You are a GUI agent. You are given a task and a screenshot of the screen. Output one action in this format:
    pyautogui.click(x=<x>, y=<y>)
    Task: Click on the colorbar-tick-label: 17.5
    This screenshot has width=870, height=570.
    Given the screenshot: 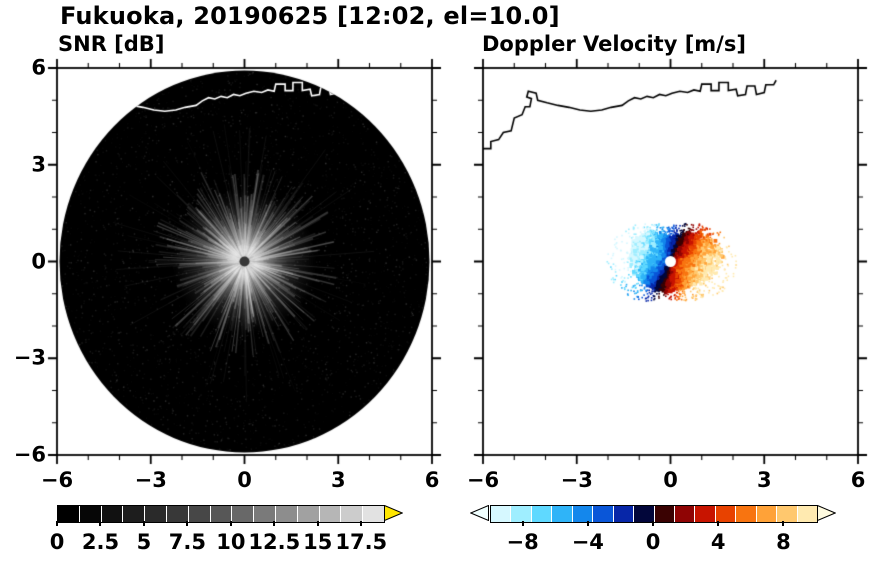 What is the action you would take?
    pyautogui.click(x=361, y=542)
    